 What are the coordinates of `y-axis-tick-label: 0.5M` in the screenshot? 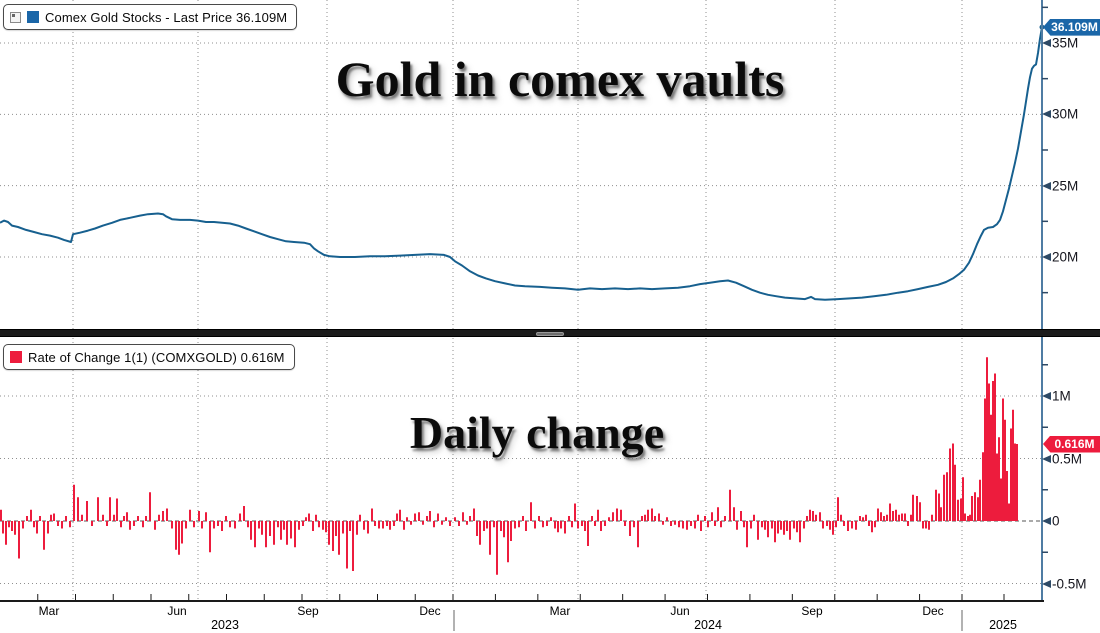 It's located at (1067, 458).